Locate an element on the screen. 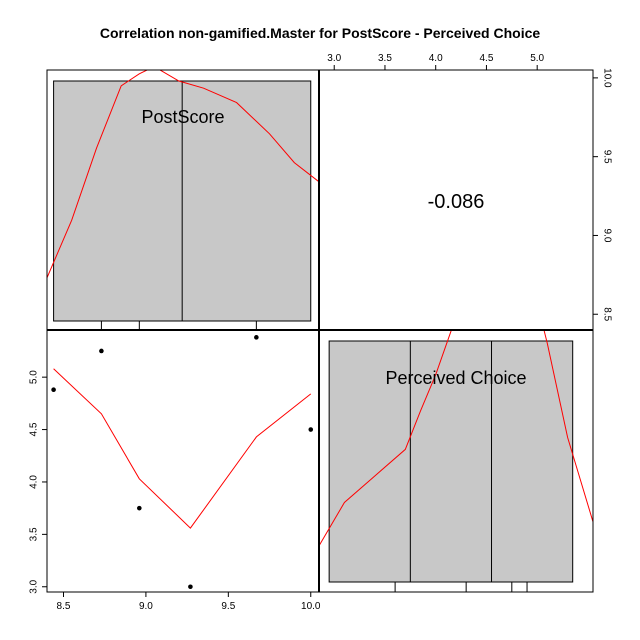 The height and width of the screenshot is (640, 640). postscore-label: PostScore is located at coordinates (182, 117).